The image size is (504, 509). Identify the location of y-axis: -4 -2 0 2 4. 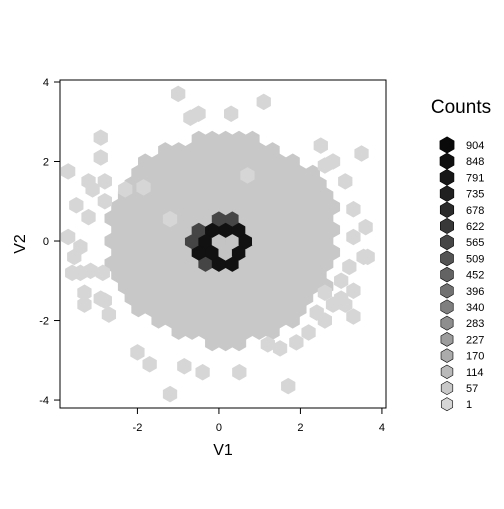
(49, 242).